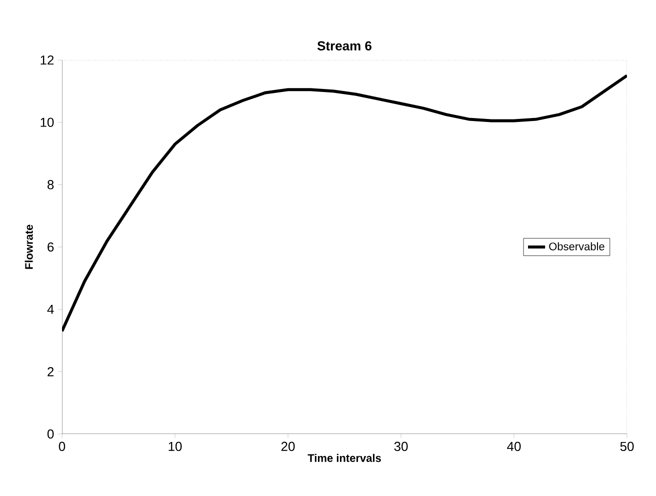  Describe the element at coordinates (50, 309) in the screenshot. I see `y-tick-label: 4` at that location.